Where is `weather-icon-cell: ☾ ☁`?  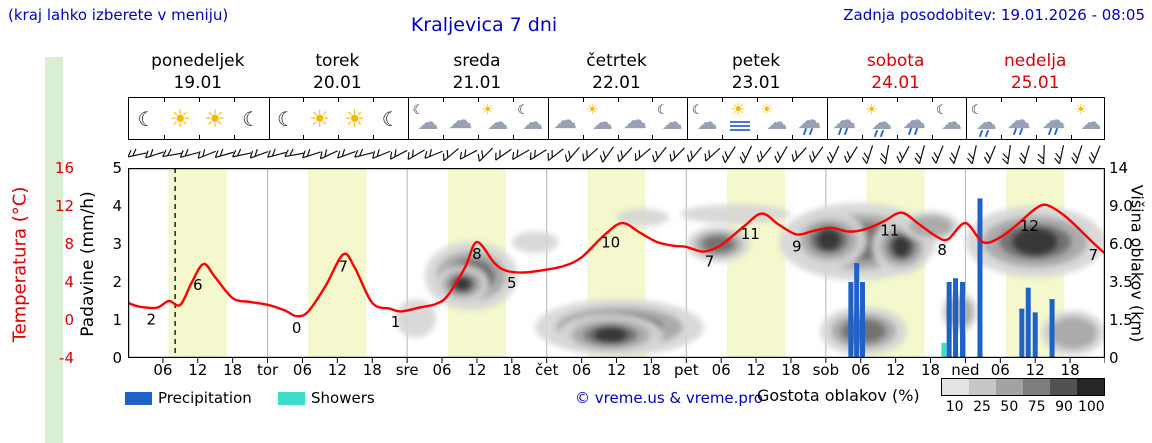
weather-icon-cell: ☾ ☁ is located at coordinates (669, 118).